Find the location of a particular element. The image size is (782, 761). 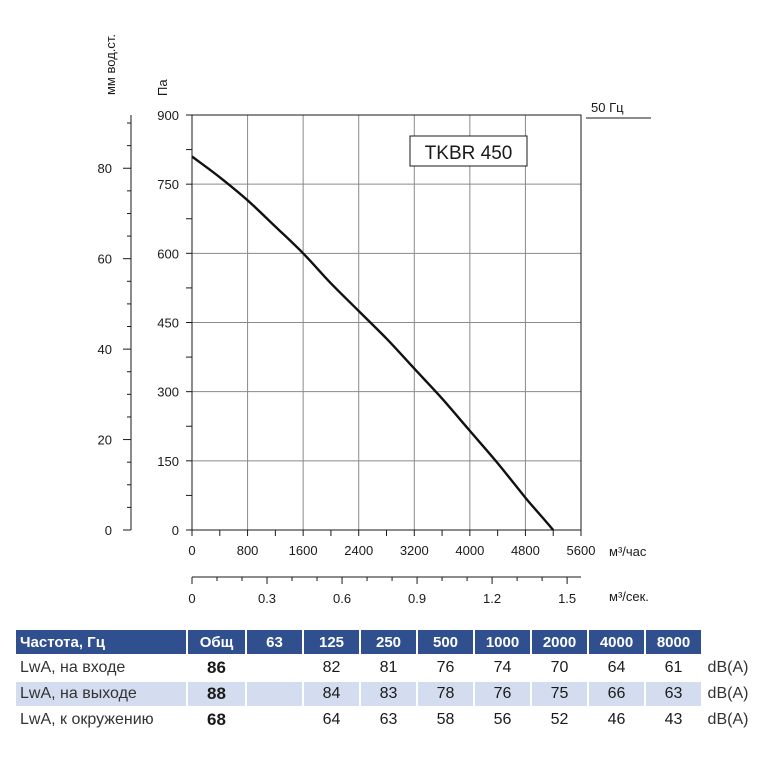

header-cell: 250 is located at coordinates (388, 642).